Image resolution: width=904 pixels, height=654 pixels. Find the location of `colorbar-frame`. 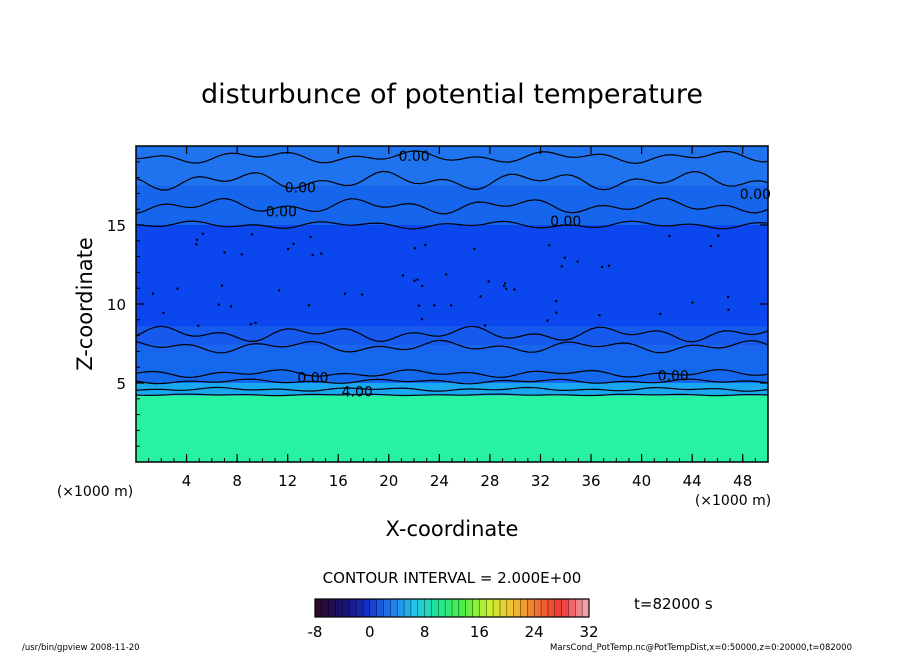

colorbar-frame is located at coordinates (452, 608).